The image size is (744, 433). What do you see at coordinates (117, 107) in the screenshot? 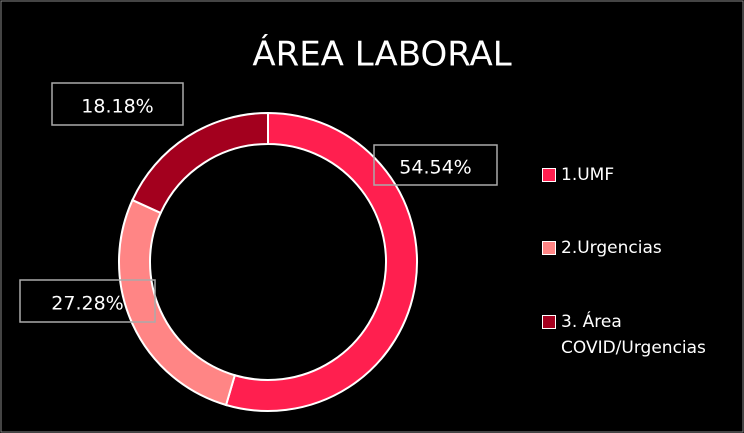
I see `data-label: 18.18%` at bounding box center [117, 107].